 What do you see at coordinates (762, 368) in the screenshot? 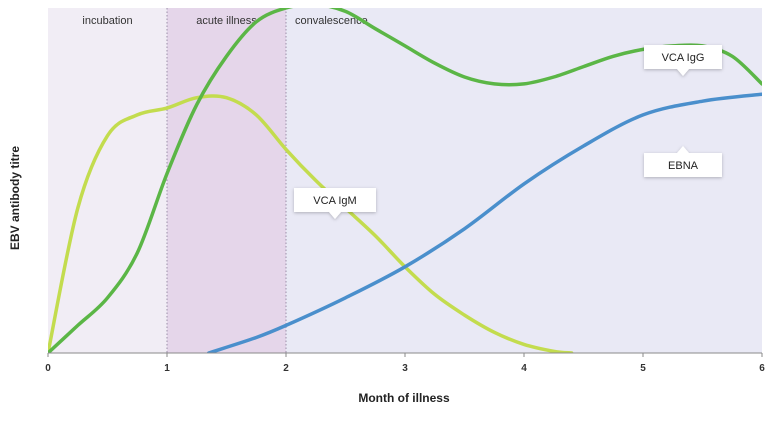
I see `x-tick-label: 6` at bounding box center [762, 368].